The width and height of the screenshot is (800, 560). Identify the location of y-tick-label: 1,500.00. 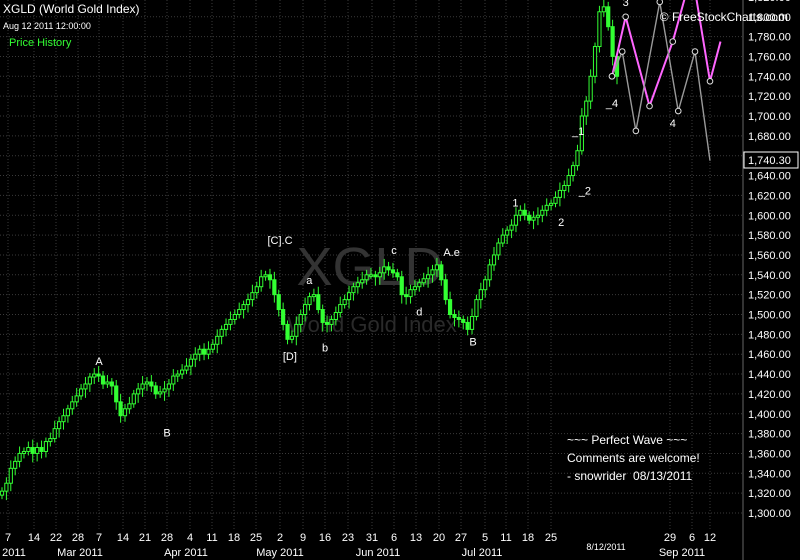
(769, 316).